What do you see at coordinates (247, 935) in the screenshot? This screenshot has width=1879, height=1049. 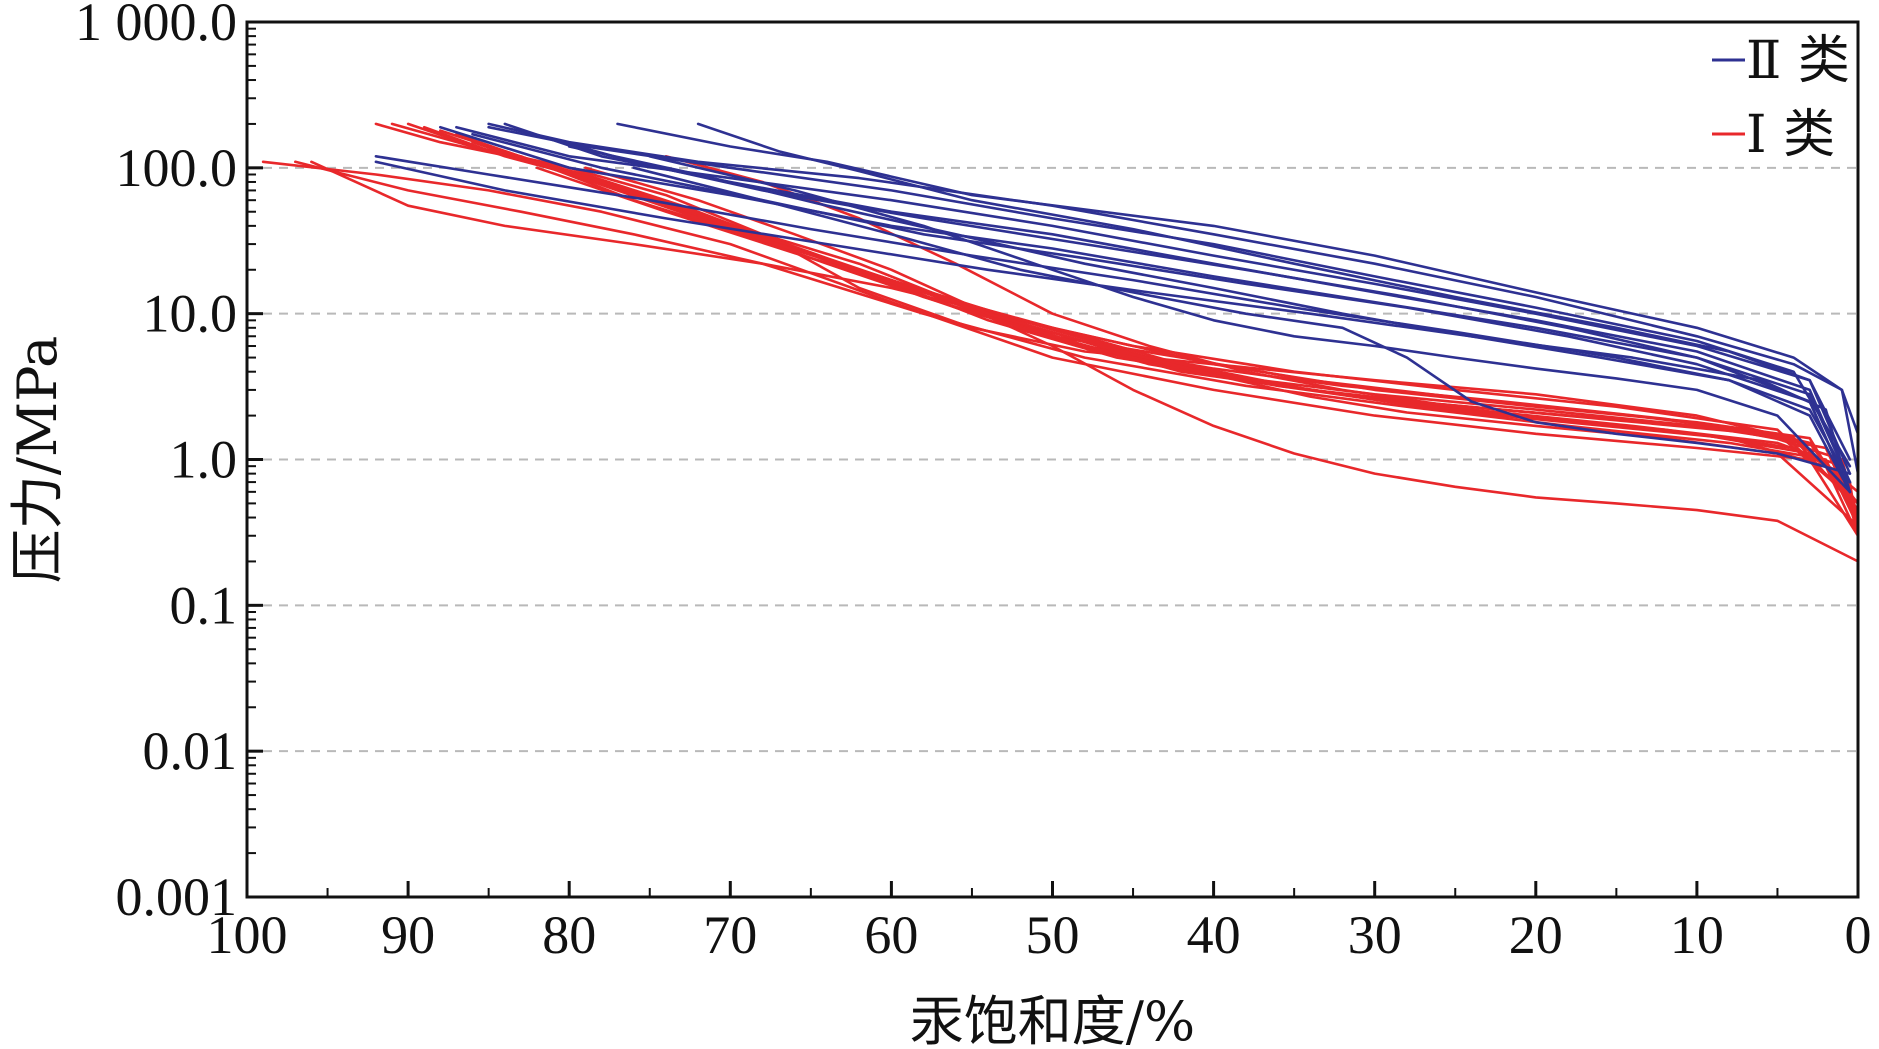 I see `x-tick-label: 100` at bounding box center [247, 935].